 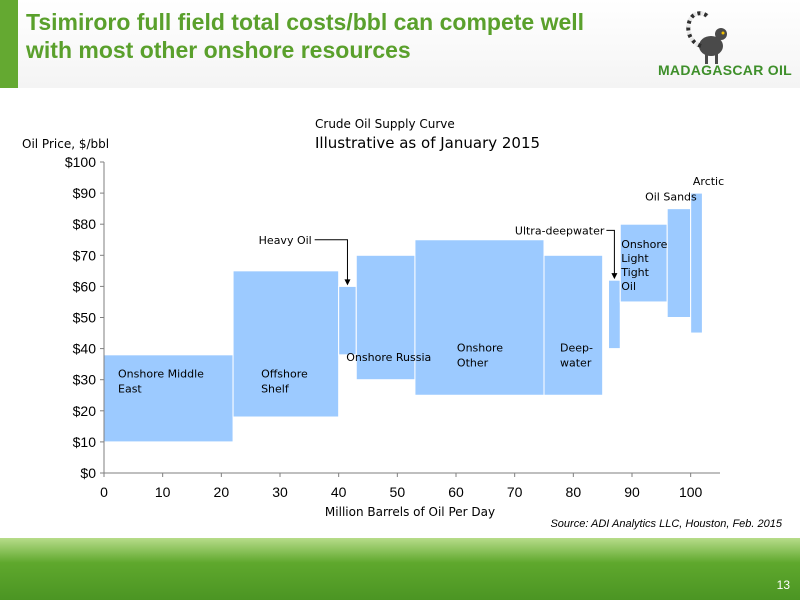 I want to click on x-axis-label: Million Barrels of Oil Per Day, so click(x=410, y=512).